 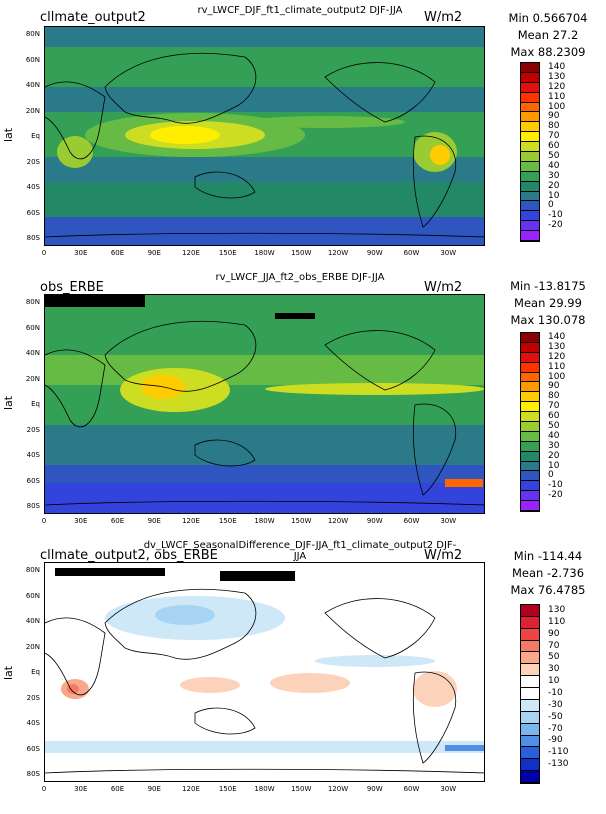 What do you see at coordinates (555, 495) in the screenshot?
I see `colorbar-label: -20` at bounding box center [555, 495].